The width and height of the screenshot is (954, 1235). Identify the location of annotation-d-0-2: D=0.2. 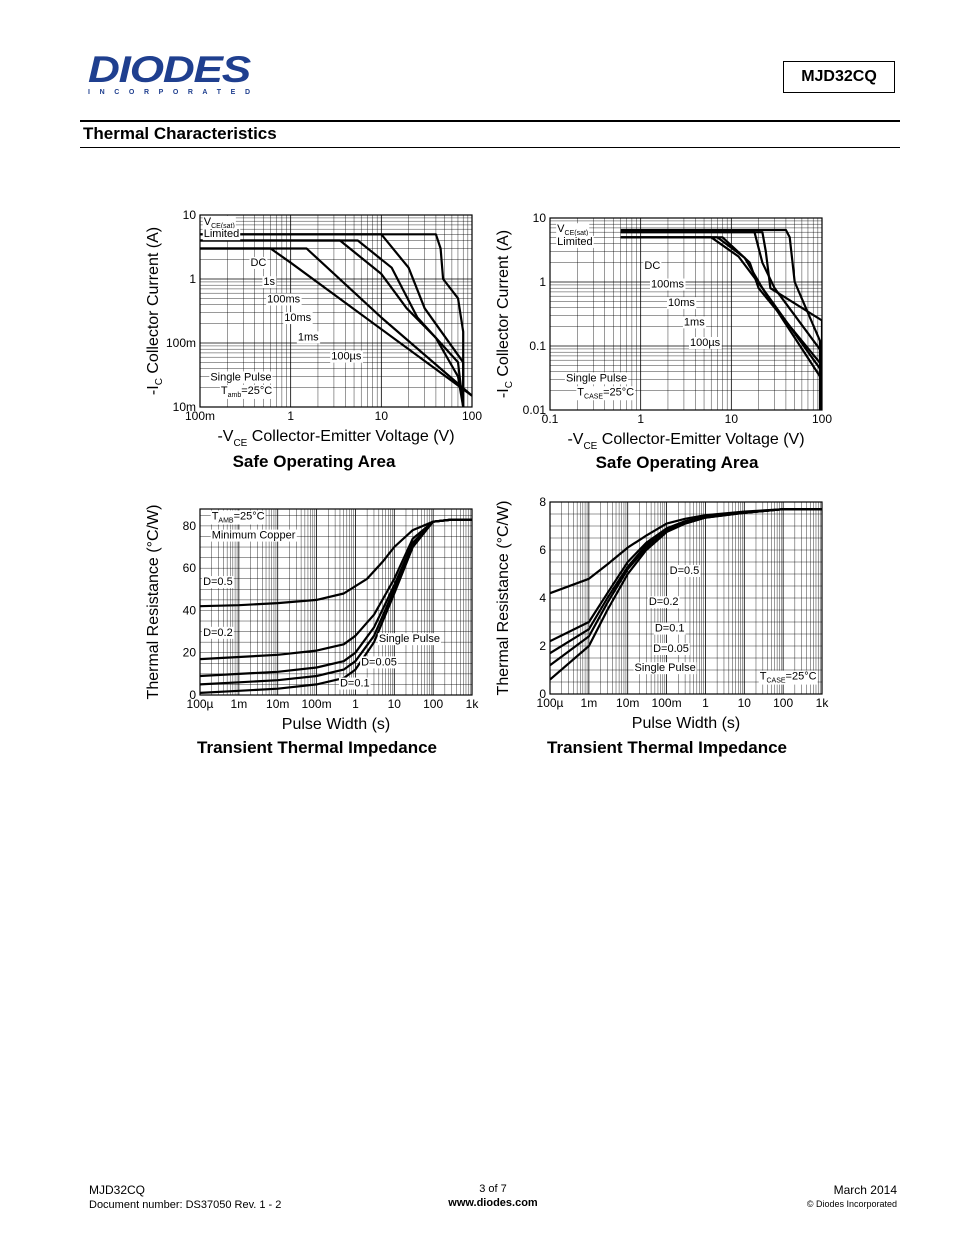
(664, 602).